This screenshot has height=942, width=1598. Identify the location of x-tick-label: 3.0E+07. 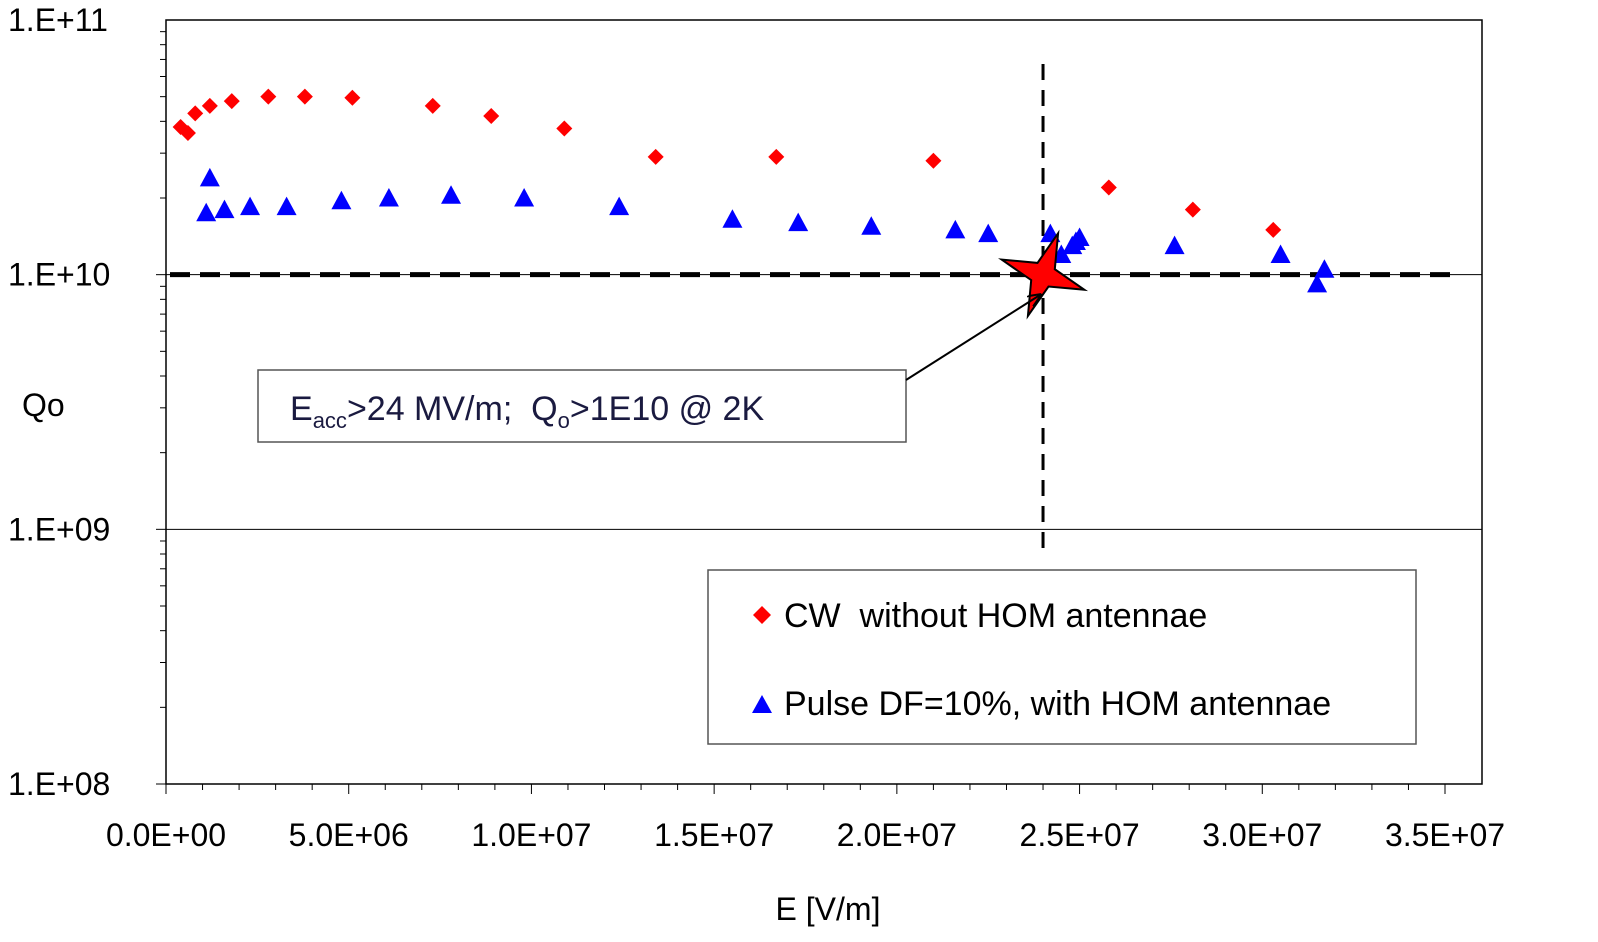
(1262, 835).